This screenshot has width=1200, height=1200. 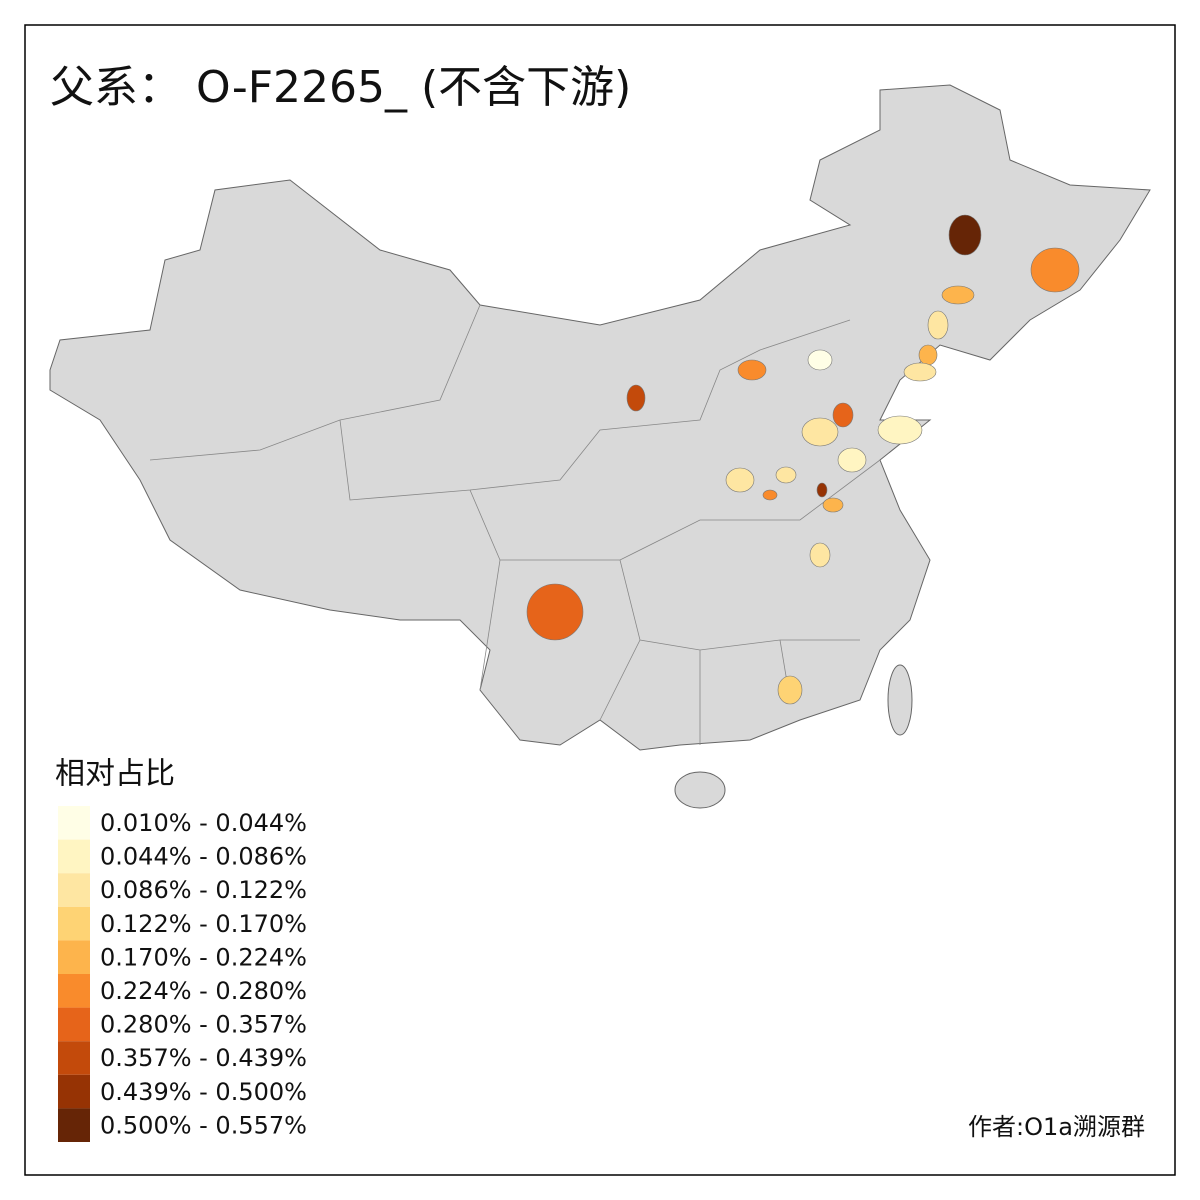 What do you see at coordinates (203, 857) in the screenshot?
I see `legend-label: 0.044% - 0.086%` at bounding box center [203, 857].